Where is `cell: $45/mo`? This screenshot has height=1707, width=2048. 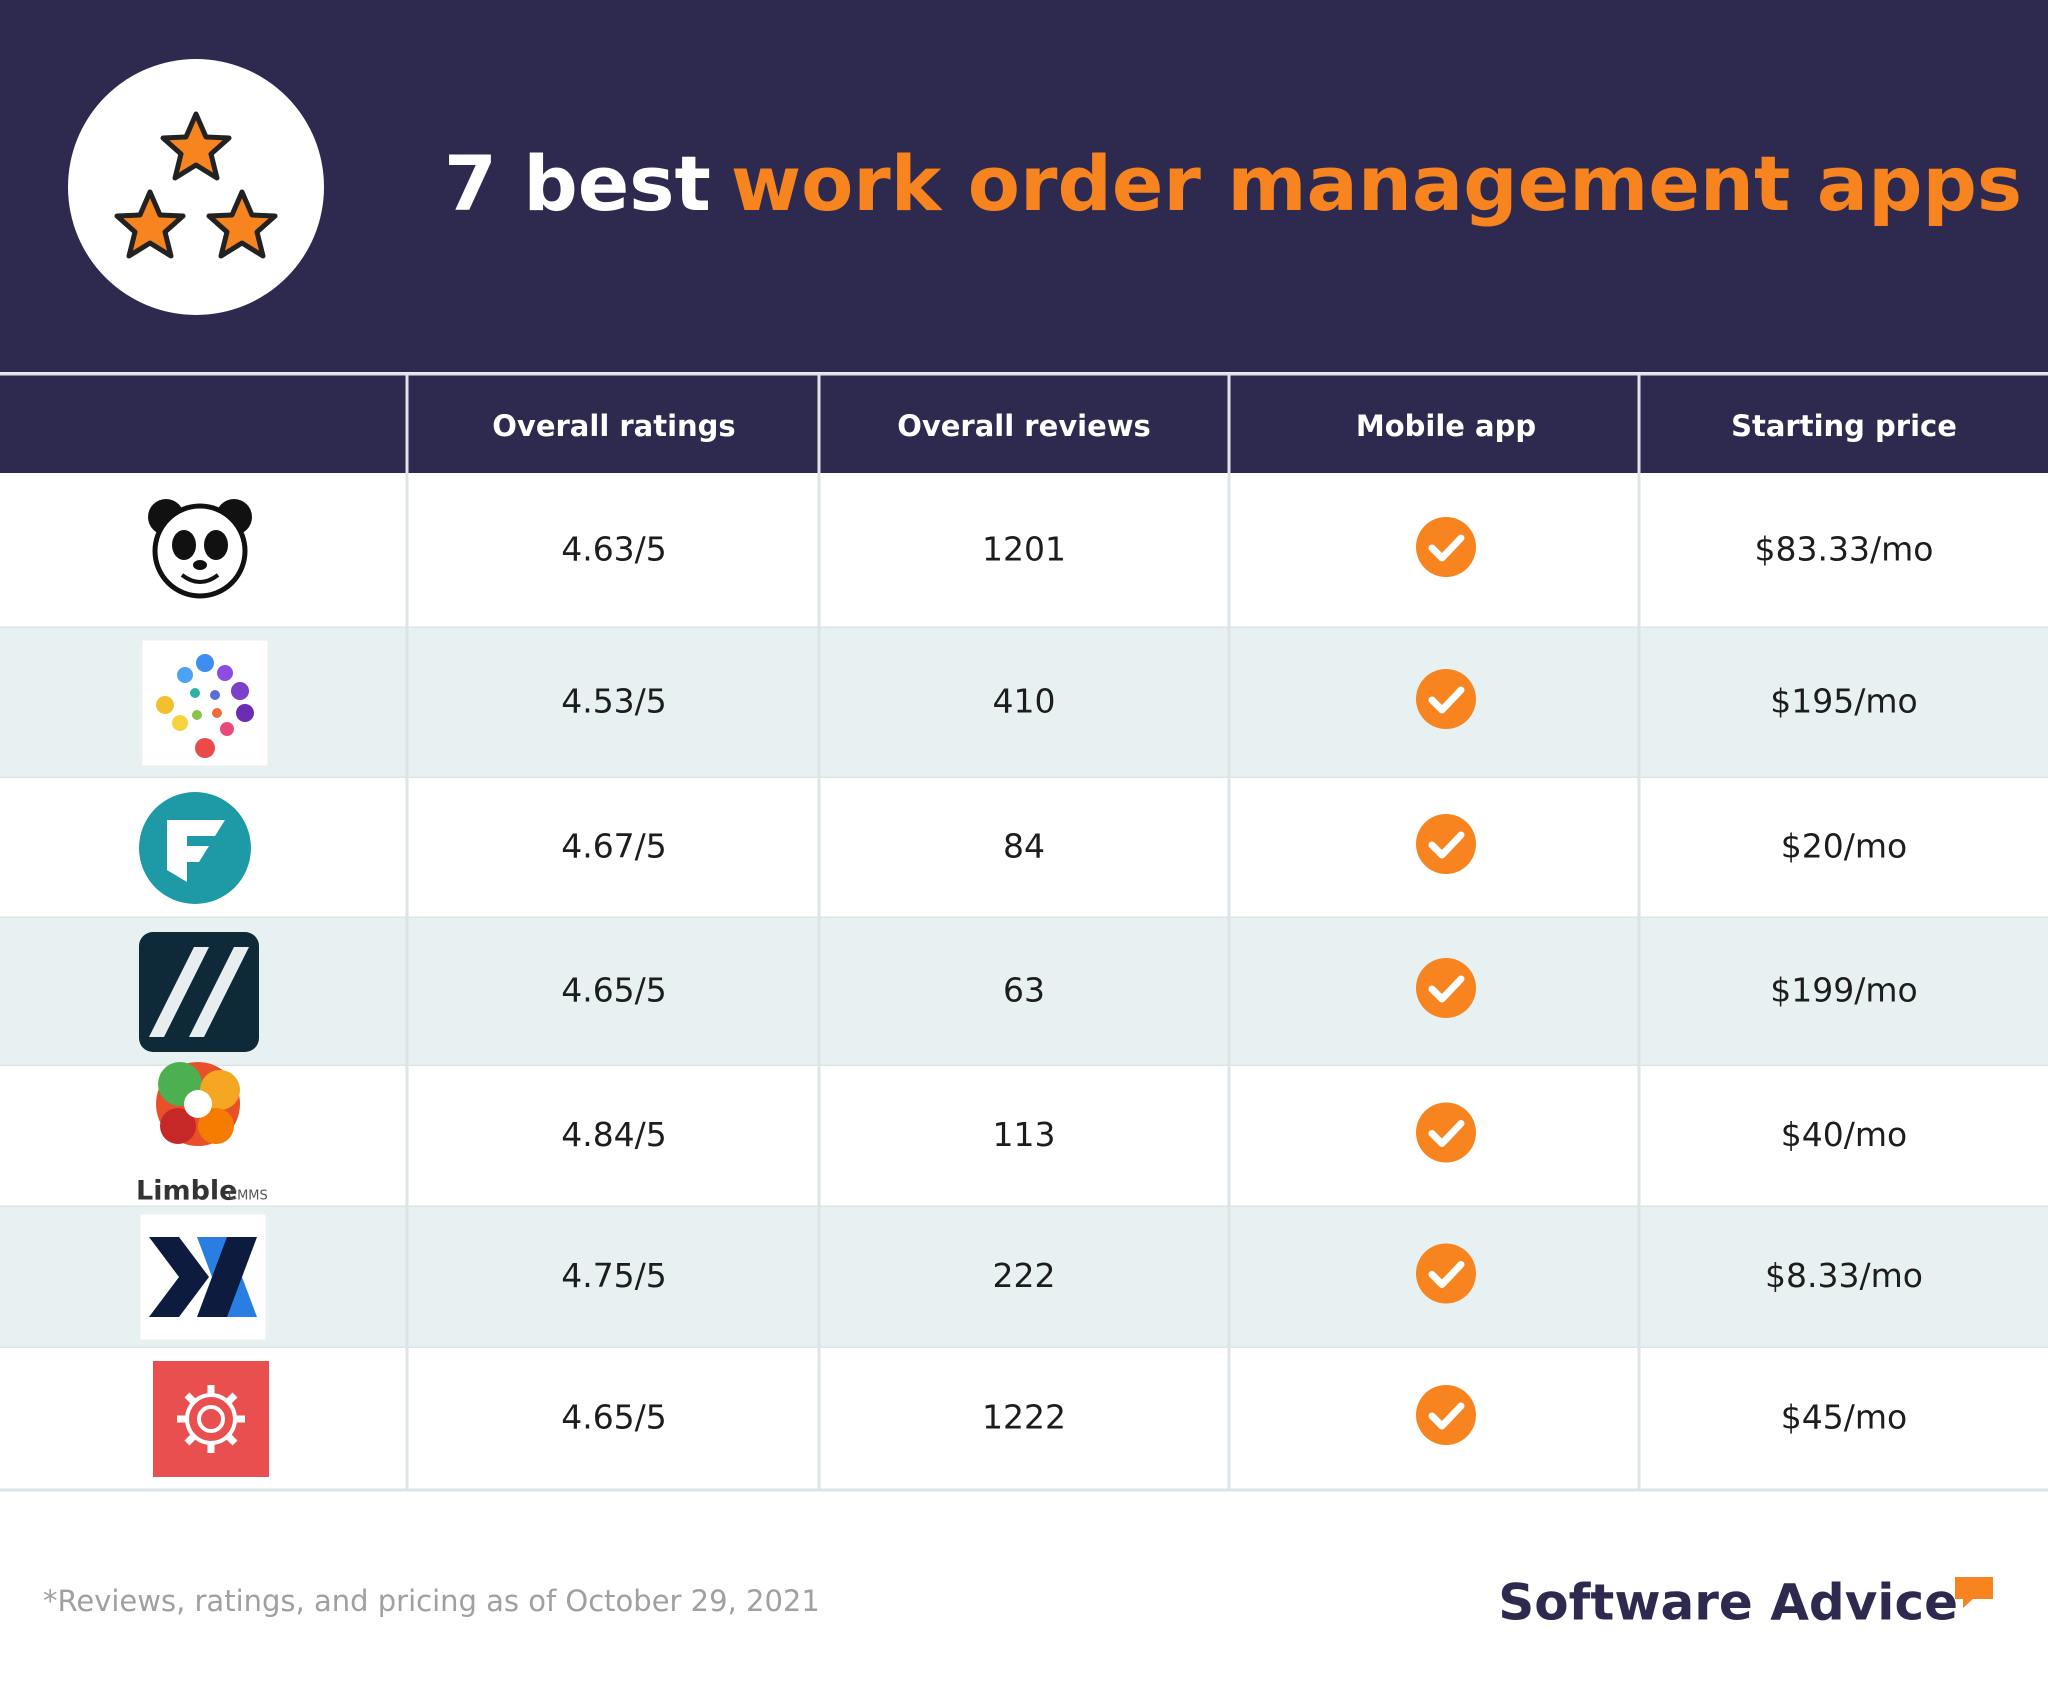
cell: $45/mo is located at coordinates (1844, 1417).